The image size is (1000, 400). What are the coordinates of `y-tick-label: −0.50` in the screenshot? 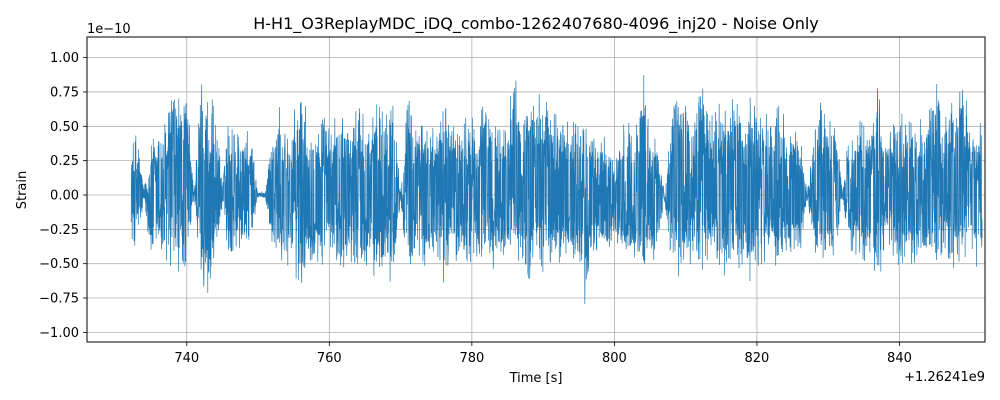 It's located at (59, 264).